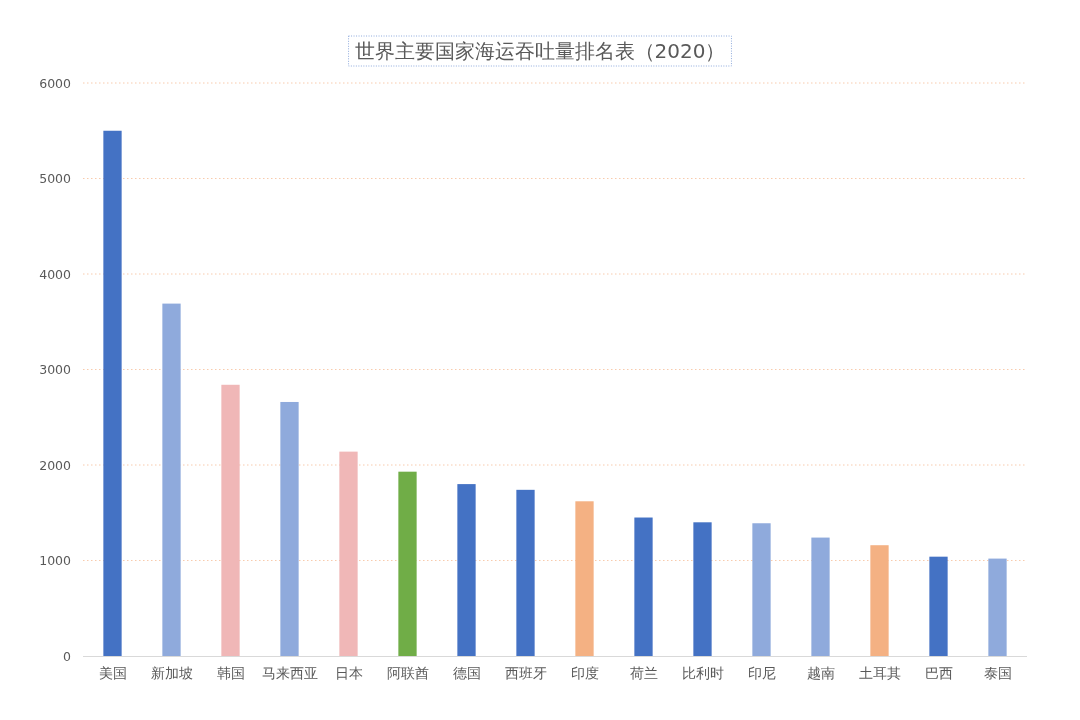  What do you see at coordinates (55, 465) in the screenshot?
I see `y-tick-label: 2000` at bounding box center [55, 465].